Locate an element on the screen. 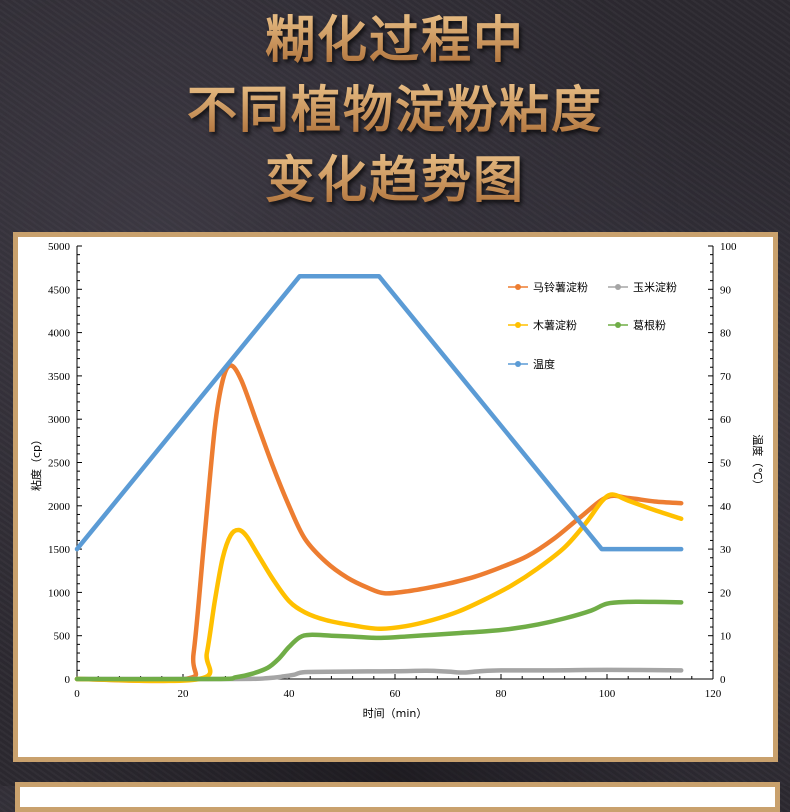 This screenshot has width=790, height=812. legend-label-2: 木薯淀粉 is located at coordinates (555, 325).